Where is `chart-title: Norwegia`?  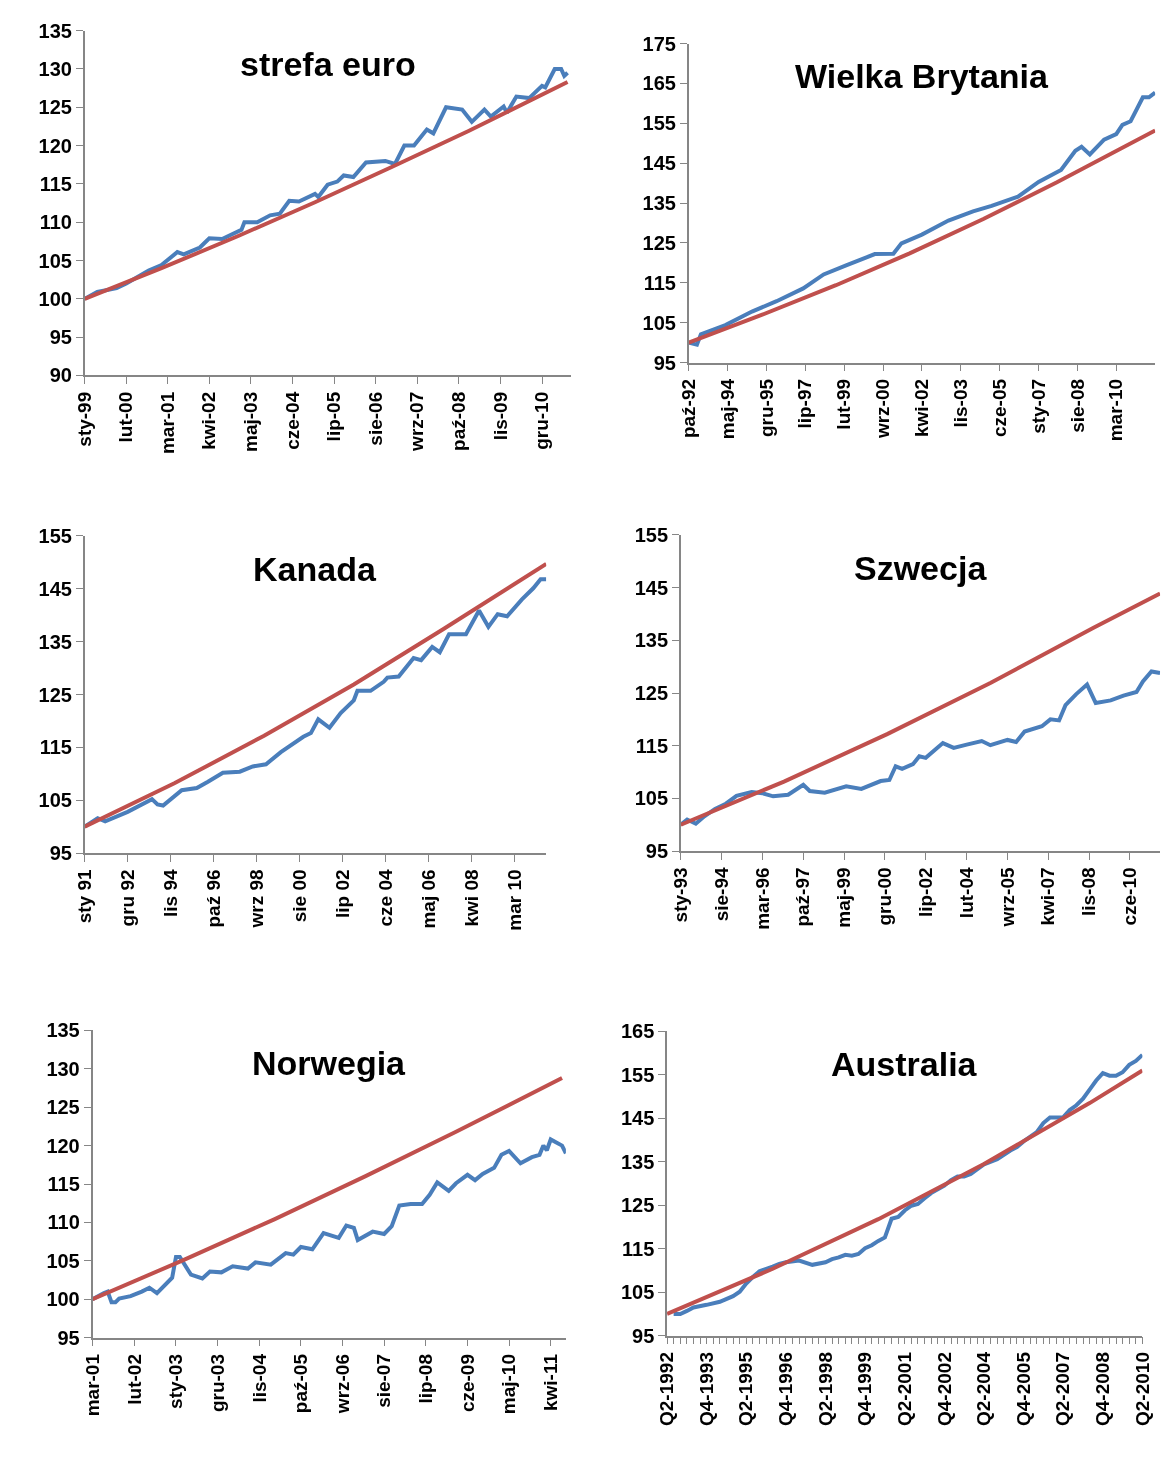
chart-title: Norwegia is located at coordinates (329, 1063).